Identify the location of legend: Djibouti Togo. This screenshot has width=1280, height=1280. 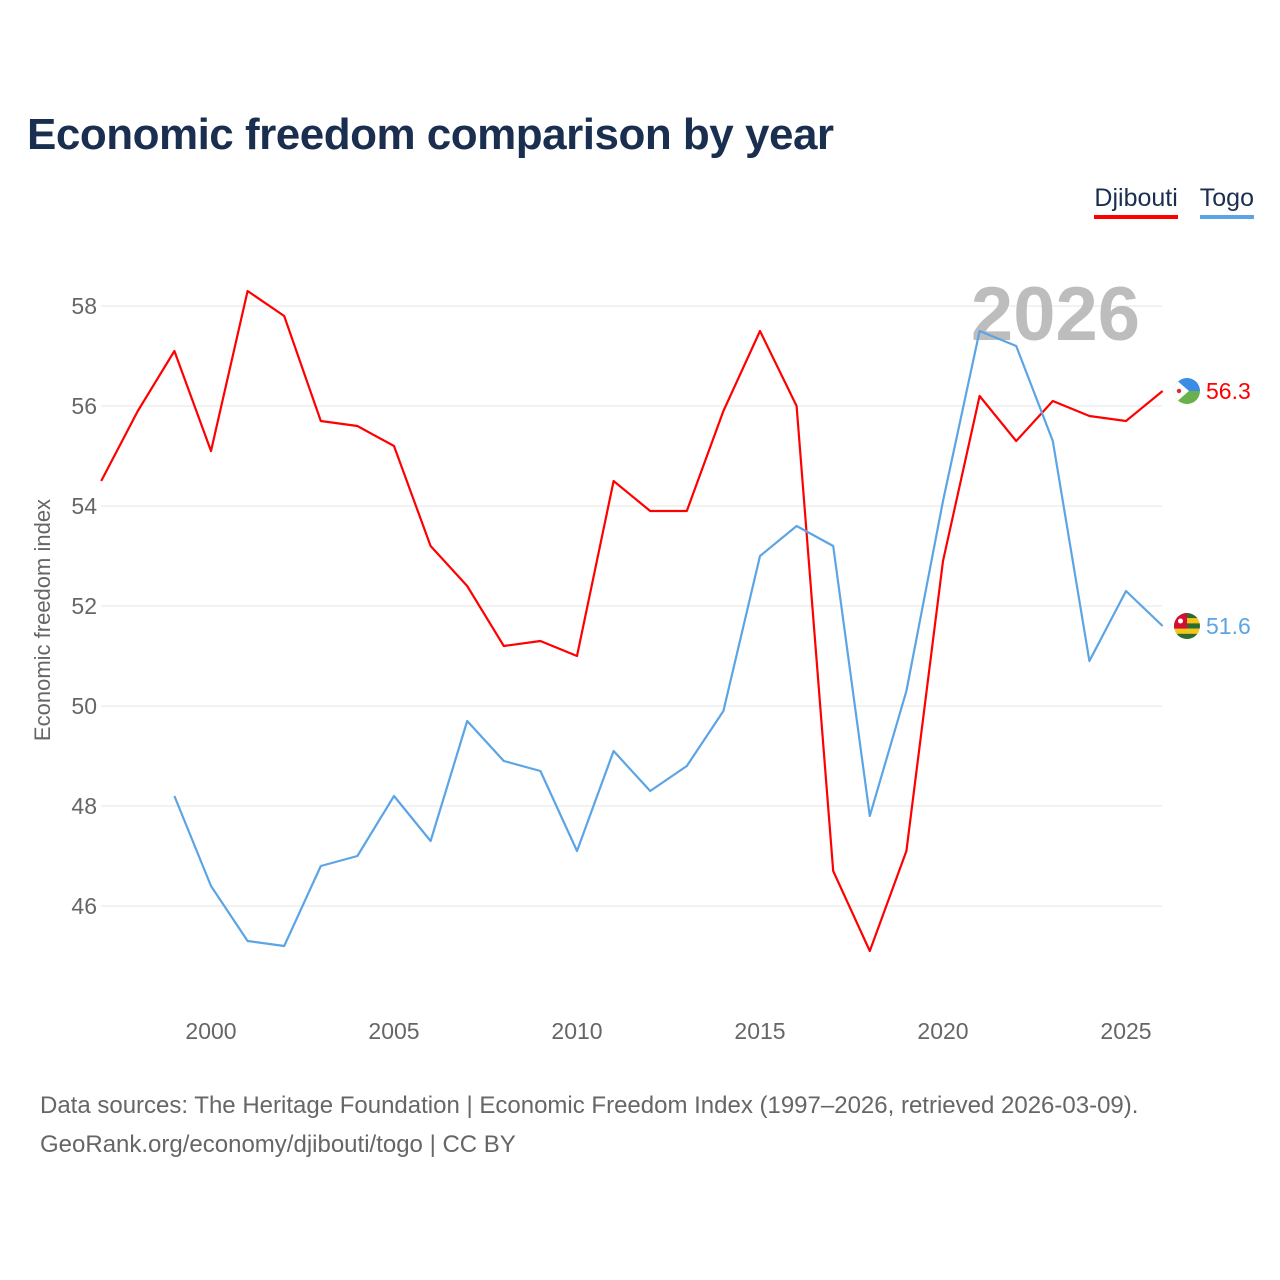
(1174, 201).